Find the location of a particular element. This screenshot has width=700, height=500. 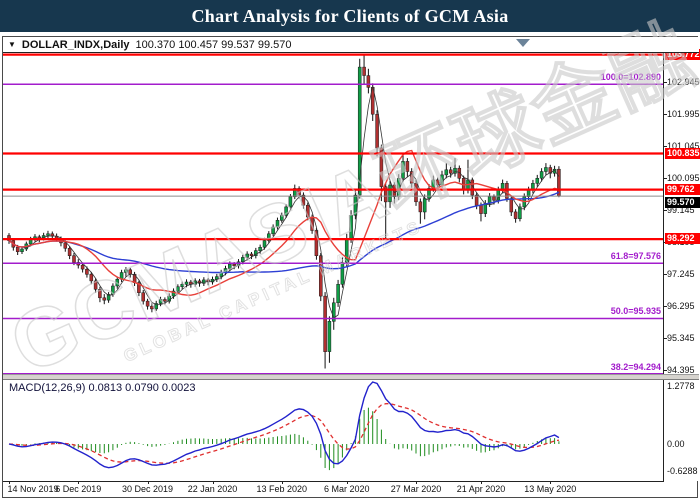

price-tick-label: 102.945 is located at coordinates (683, 82).